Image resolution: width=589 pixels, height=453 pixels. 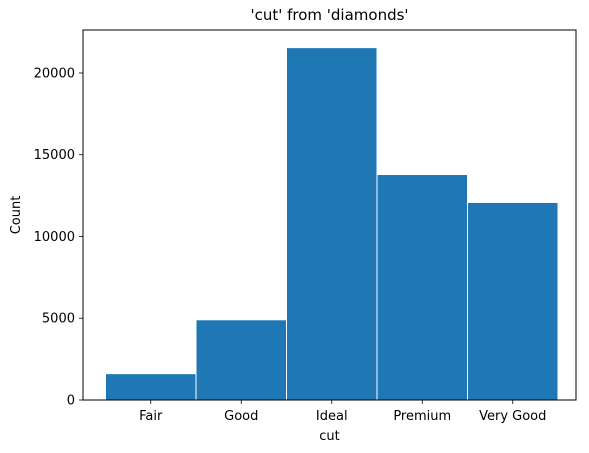 What do you see at coordinates (422, 287) in the screenshot?
I see `bar-premium` at bounding box center [422, 287].